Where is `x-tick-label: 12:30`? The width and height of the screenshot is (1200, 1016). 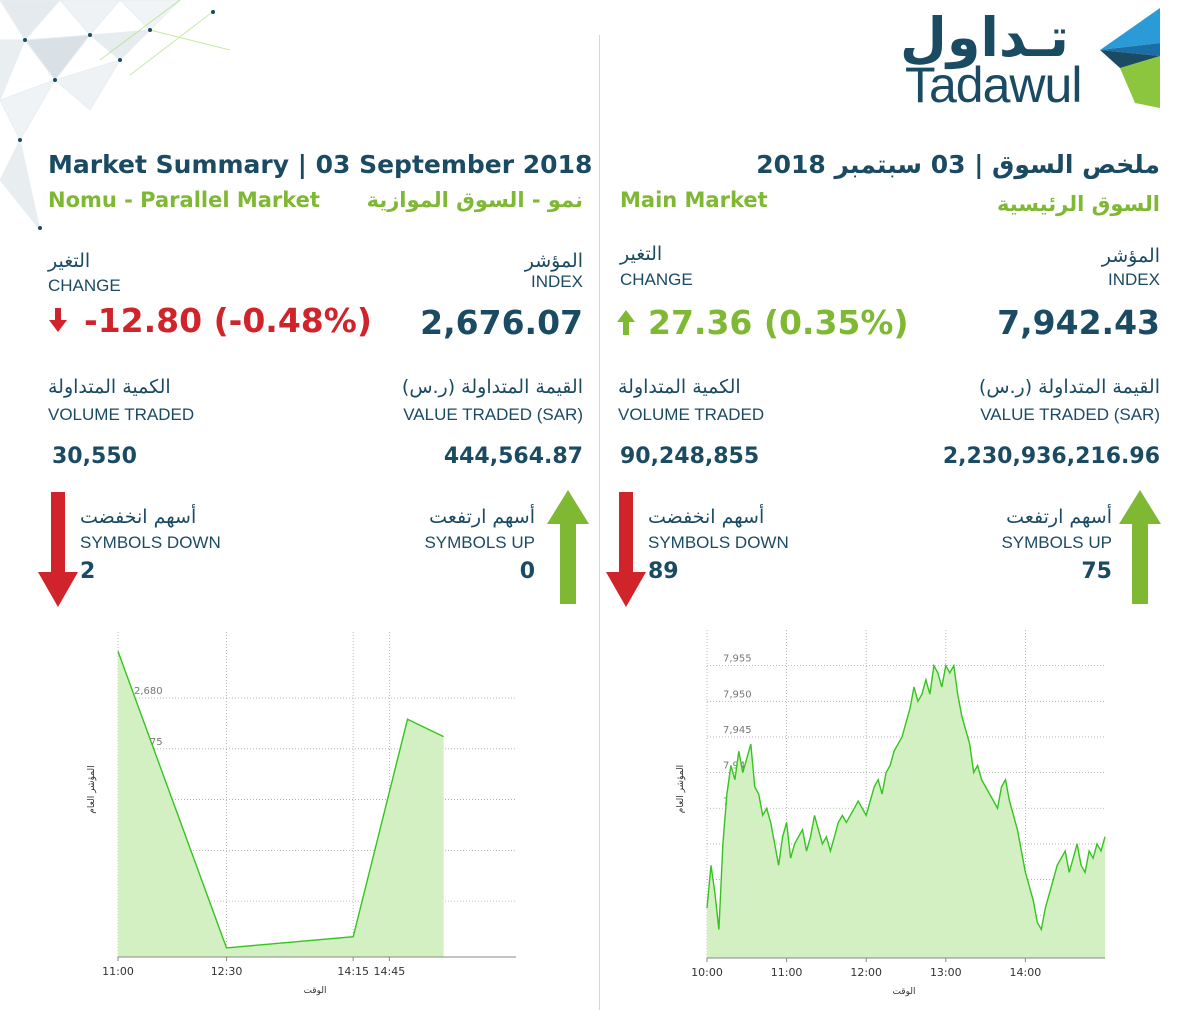 x-tick-label: 12:30 is located at coordinates (227, 971).